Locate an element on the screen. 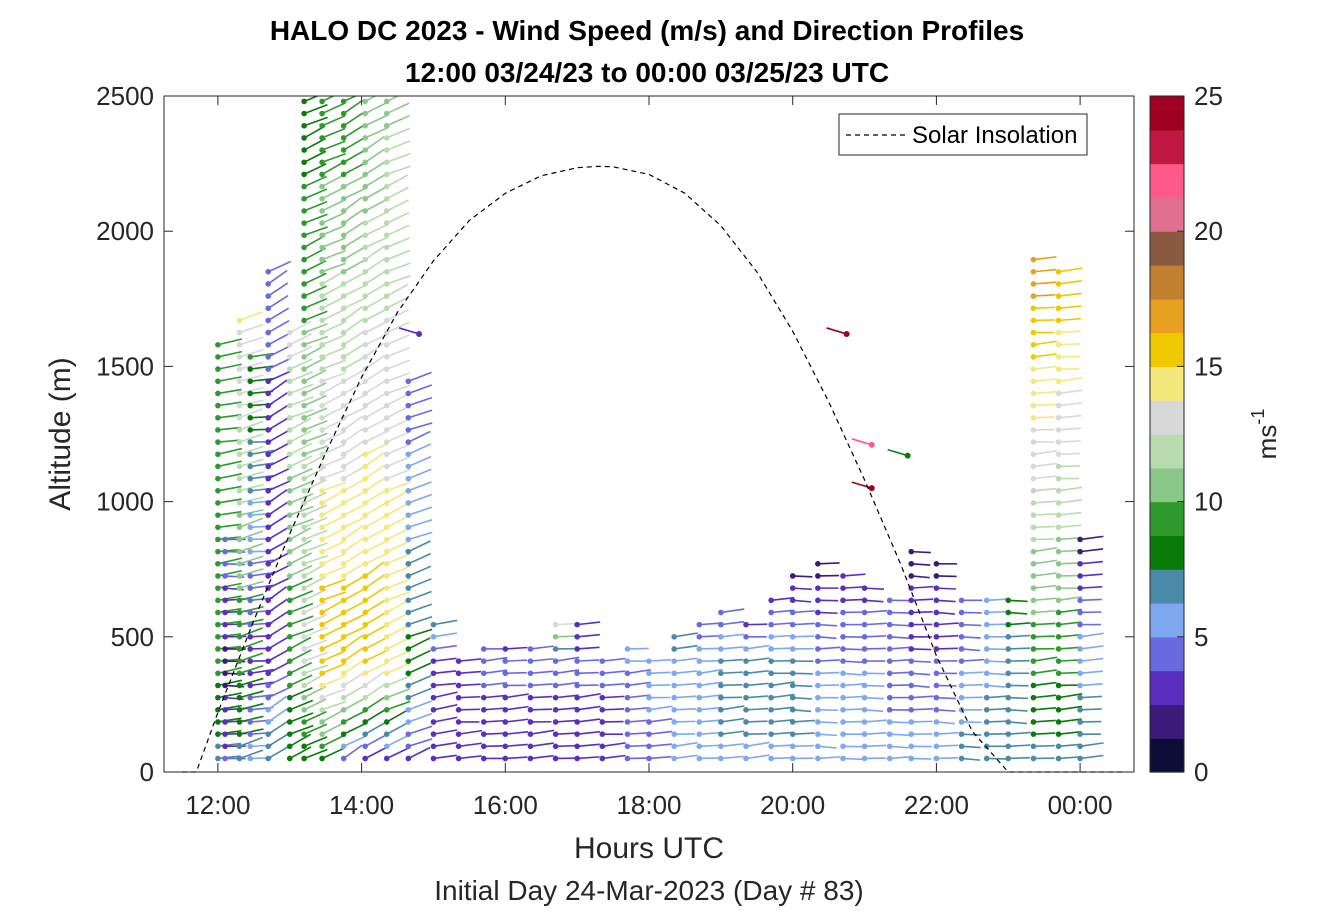 Image resolution: width=1343 pixels, height=911 pixels. y-tick-label: 0 is located at coordinates (147, 772).